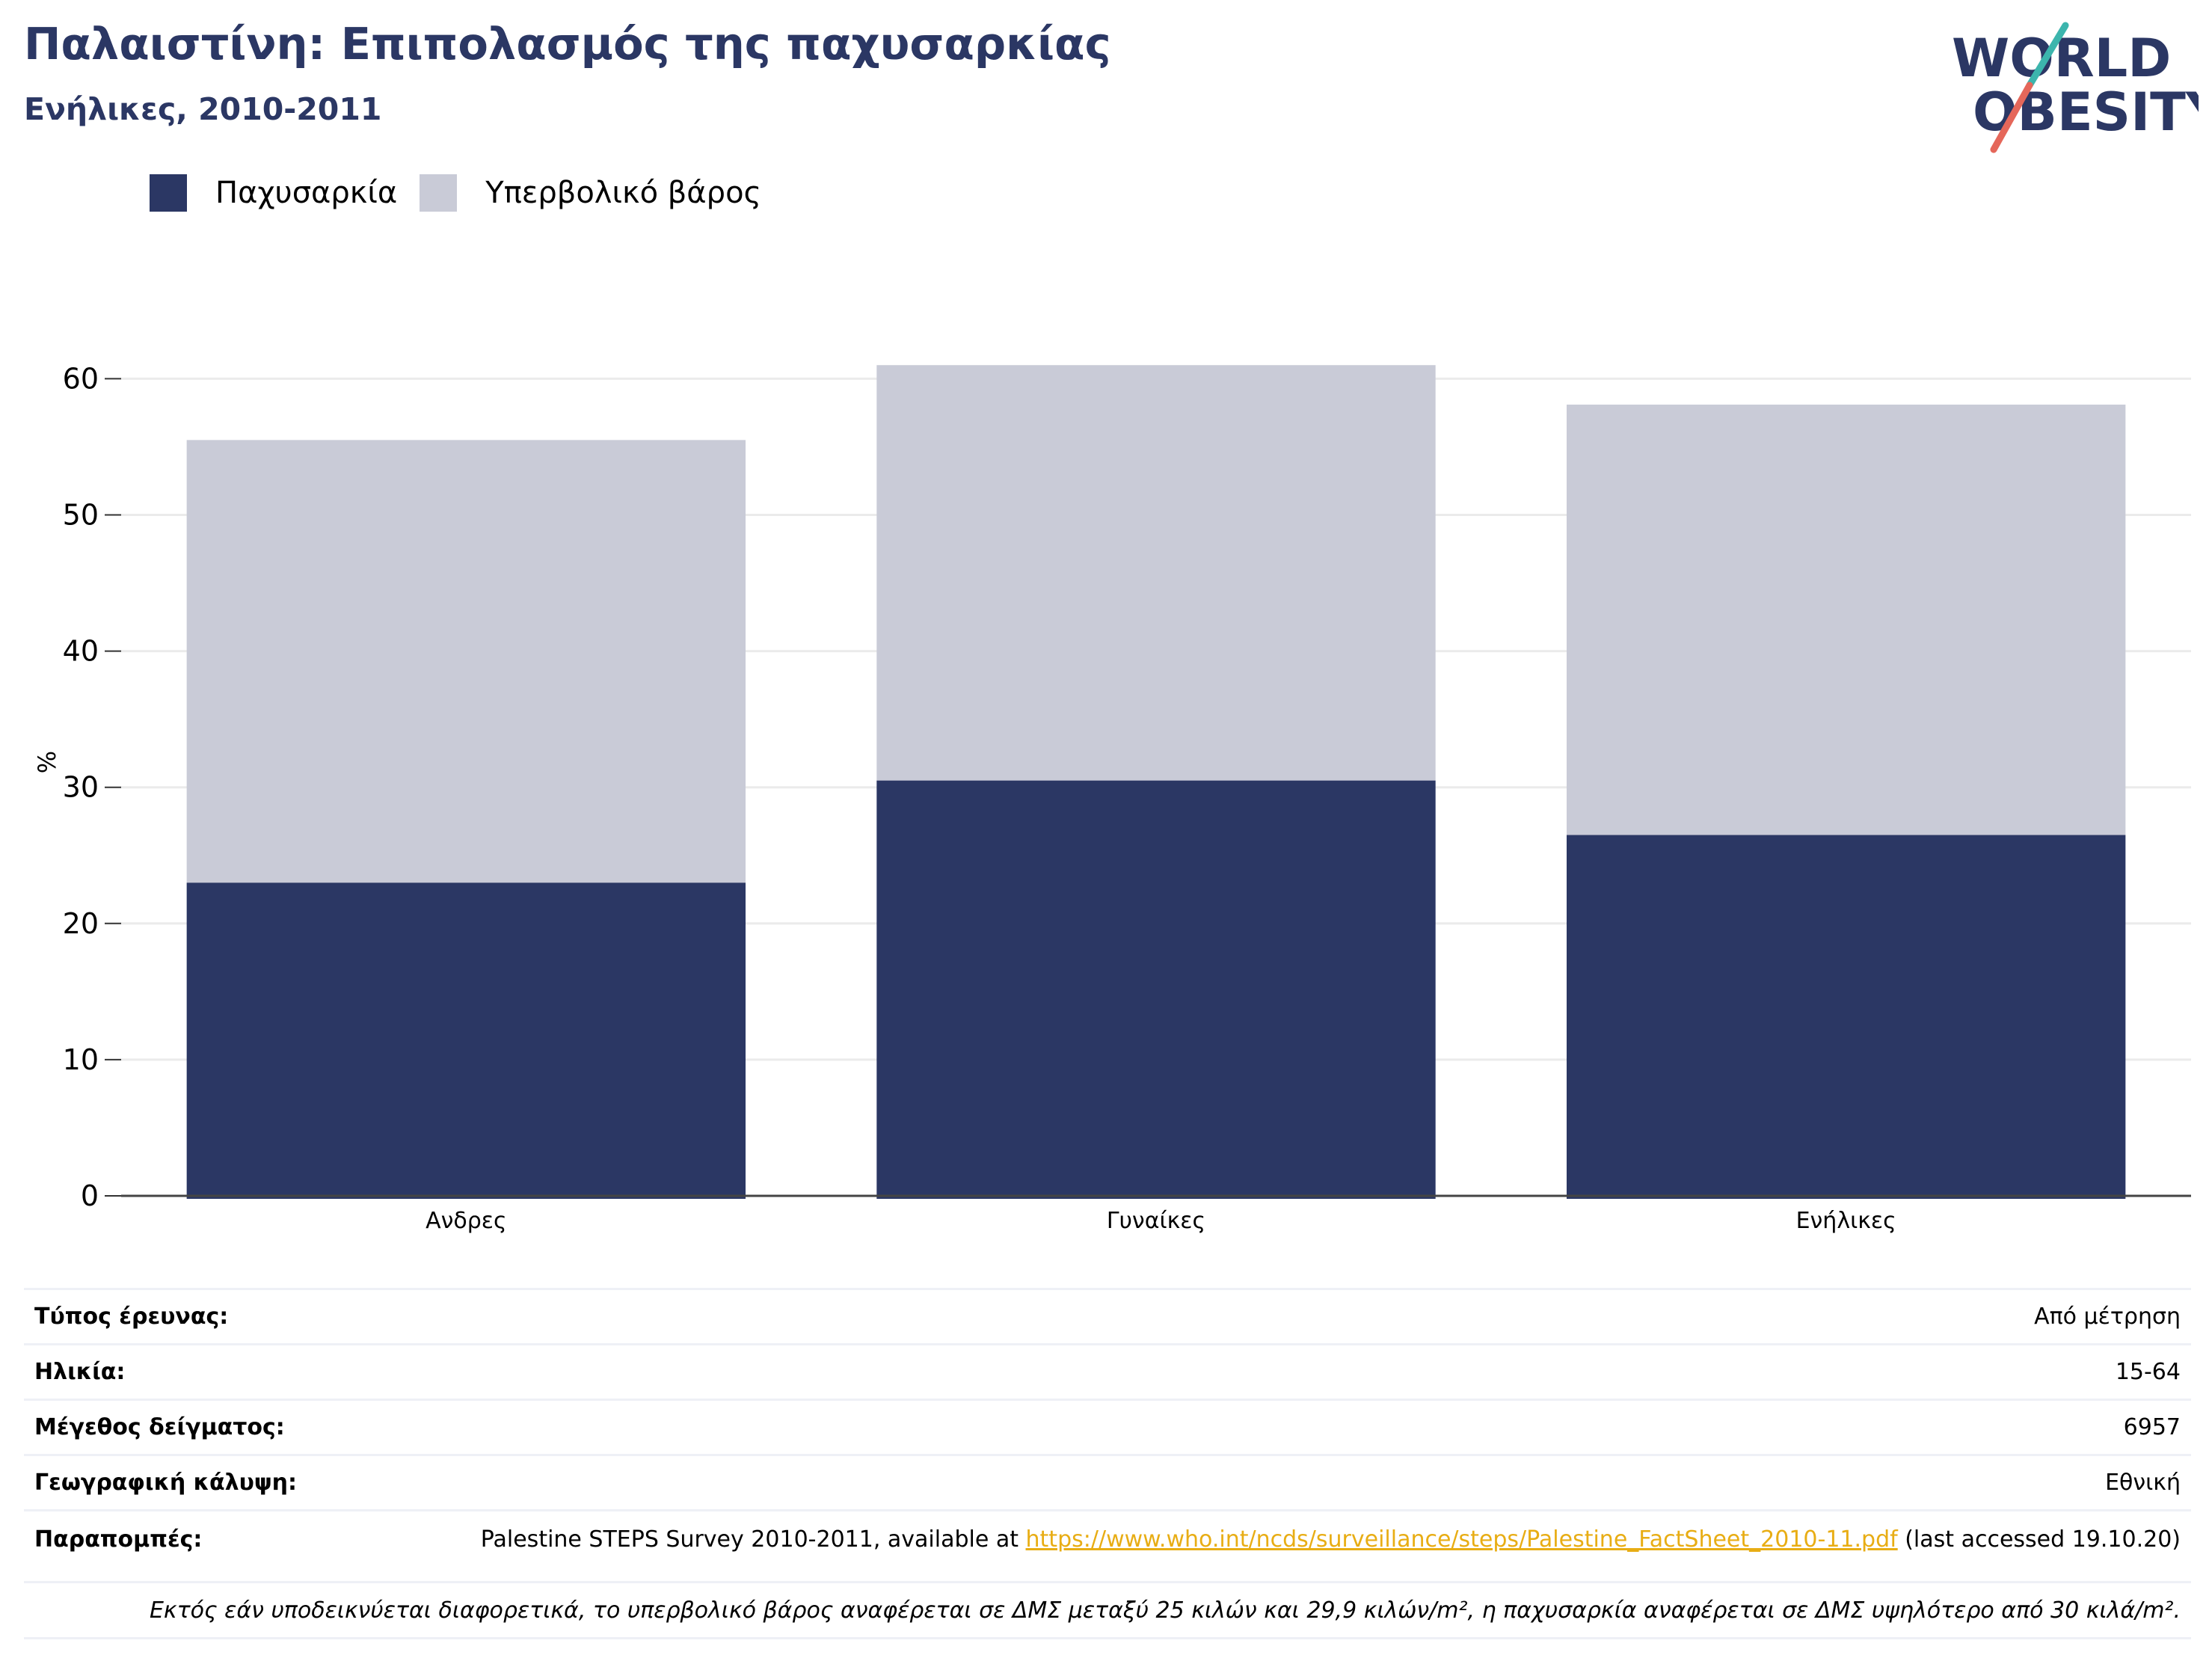  I want to click on legend-item-obesity: Παχυσαρκία, so click(273, 193).